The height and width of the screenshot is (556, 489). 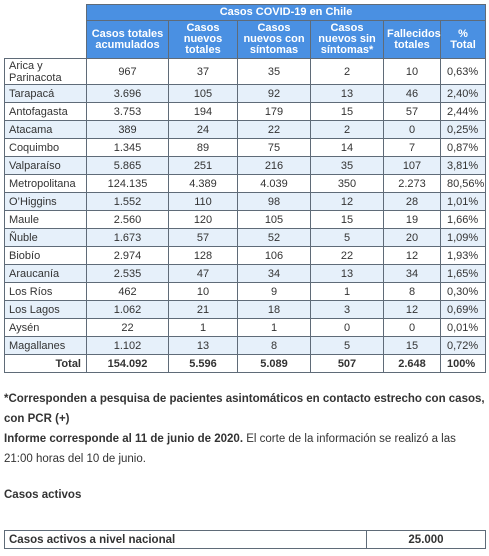 I want to click on sin-sintomas-cell: 13, so click(x=347, y=273).